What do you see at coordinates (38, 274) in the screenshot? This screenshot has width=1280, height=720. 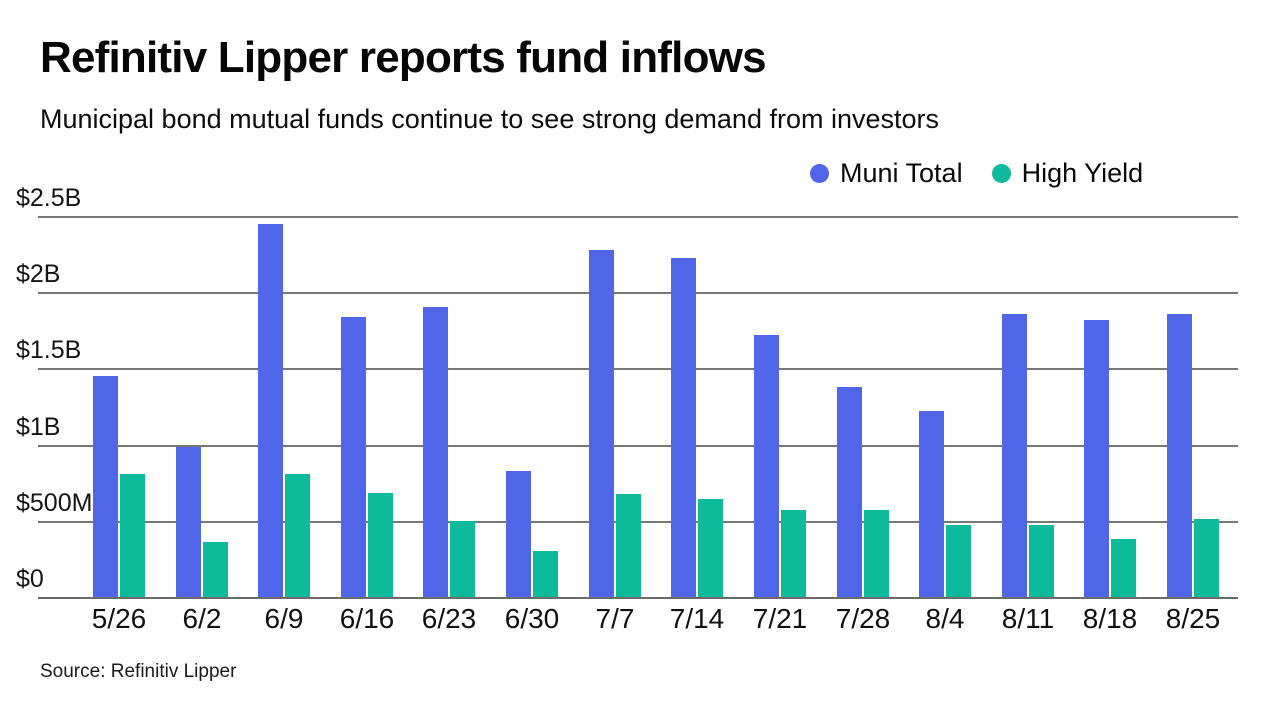 I see `y-axis-label: $2B` at bounding box center [38, 274].